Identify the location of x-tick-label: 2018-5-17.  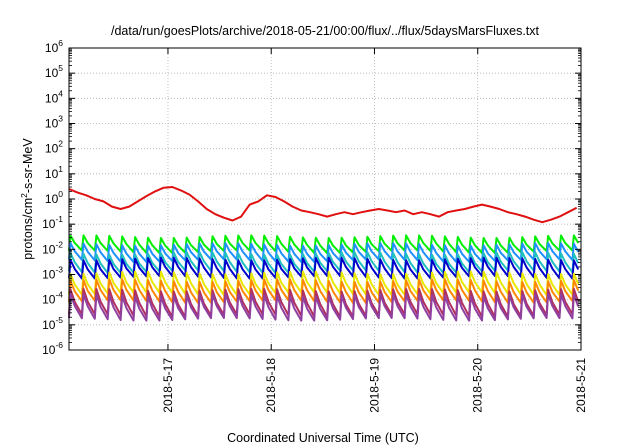
(168, 385).